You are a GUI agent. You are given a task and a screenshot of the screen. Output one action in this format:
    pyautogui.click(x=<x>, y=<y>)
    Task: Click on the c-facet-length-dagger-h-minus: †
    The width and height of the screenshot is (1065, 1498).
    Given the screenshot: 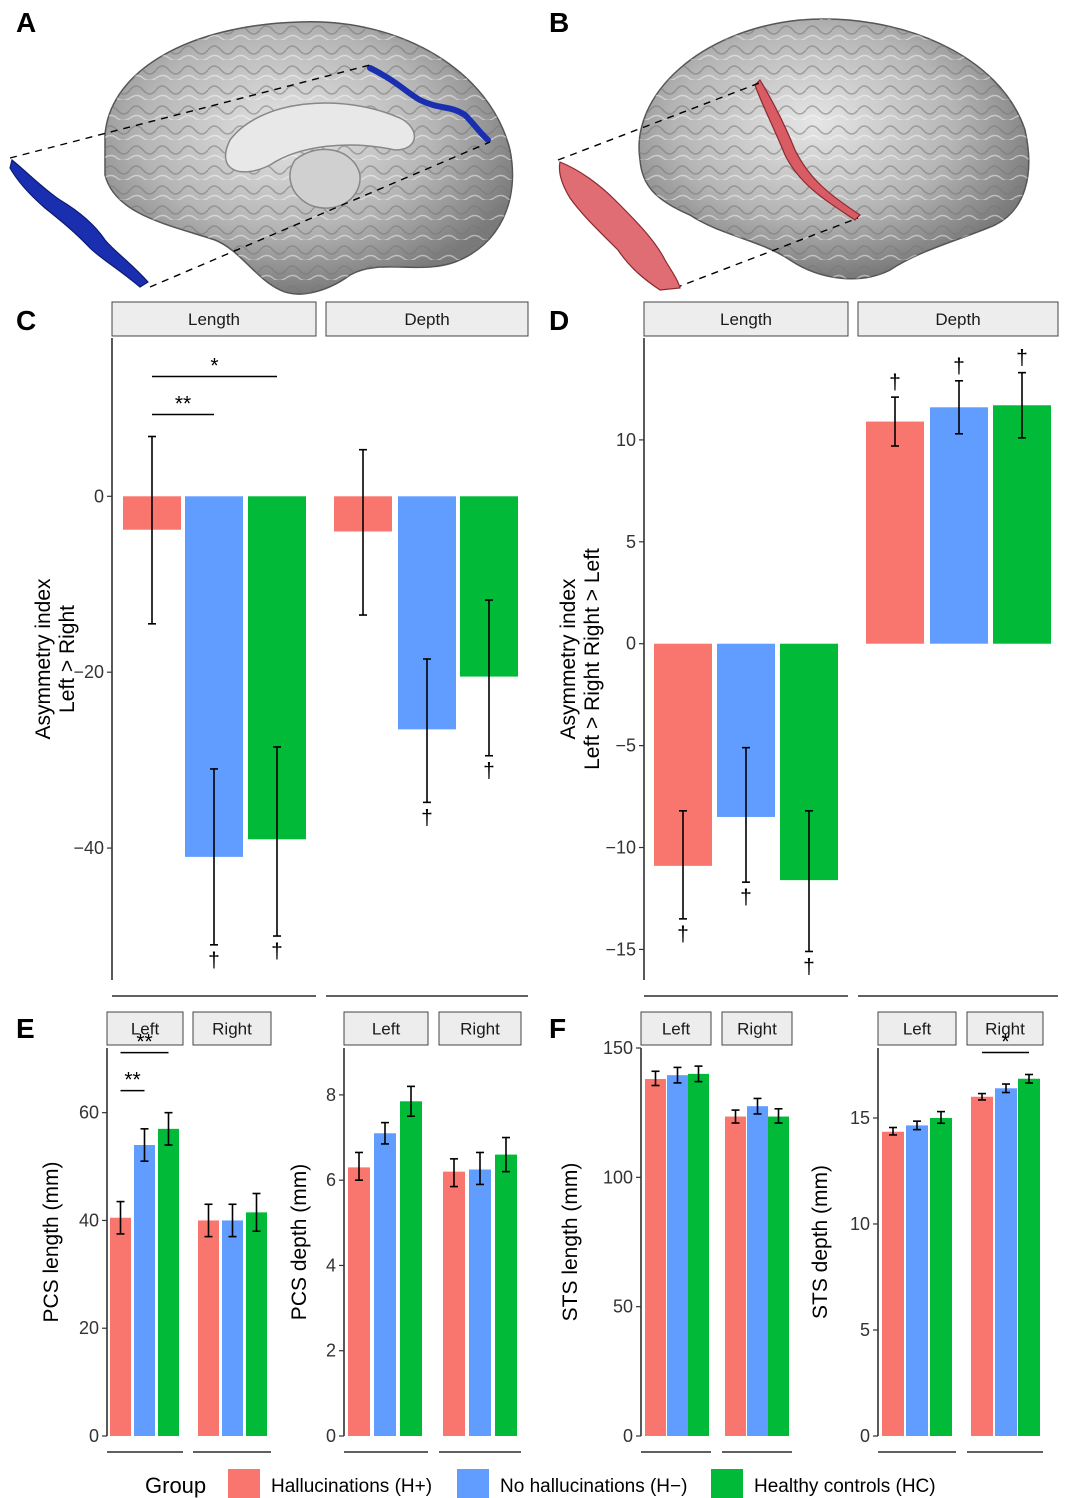 What is the action you would take?
    pyautogui.click(x=214, y=960)
    